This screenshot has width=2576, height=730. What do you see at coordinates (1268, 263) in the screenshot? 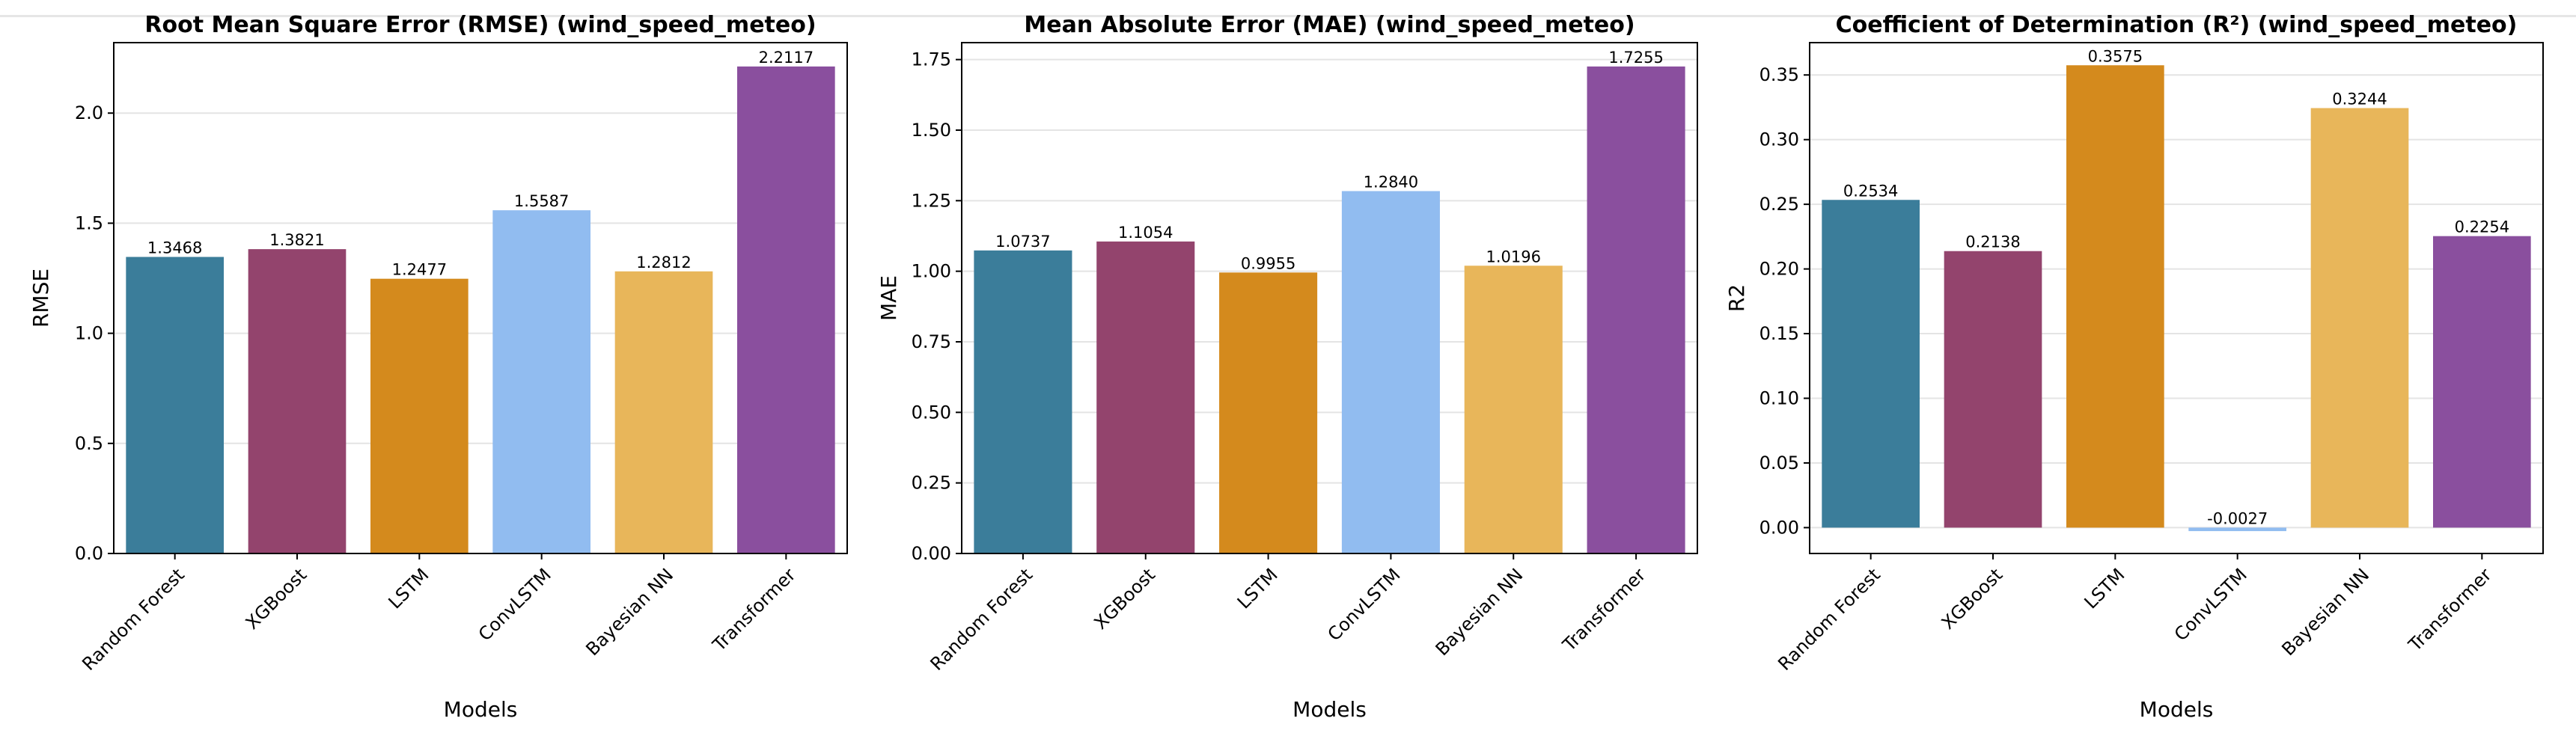
I see `bar-value-label: 0.9955` at bounding box center [1268, 263].